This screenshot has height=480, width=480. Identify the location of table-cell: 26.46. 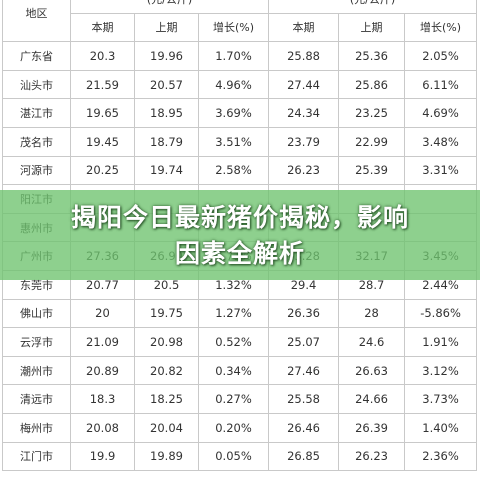
(304, 427).